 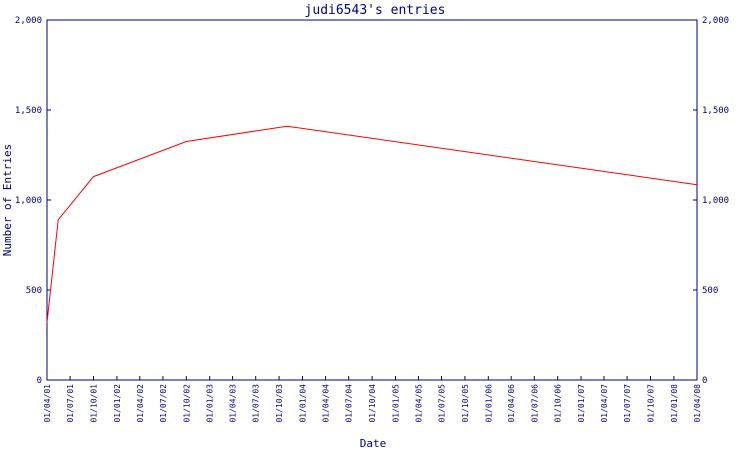 What do you see at coordinates (256, 403) in the screenshot?
I see `x-tick-label: 01/07/03` at bounding box center [256, 403].